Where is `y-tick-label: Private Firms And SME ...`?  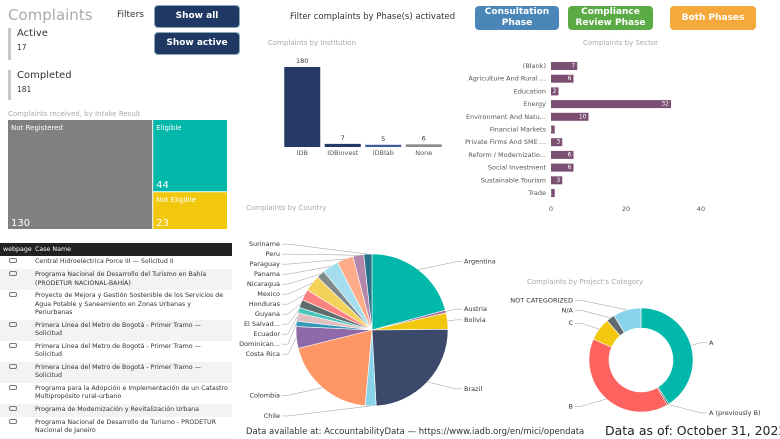
y-tick-label: Private Firms And SME ... is located at coordinates (505, 142).